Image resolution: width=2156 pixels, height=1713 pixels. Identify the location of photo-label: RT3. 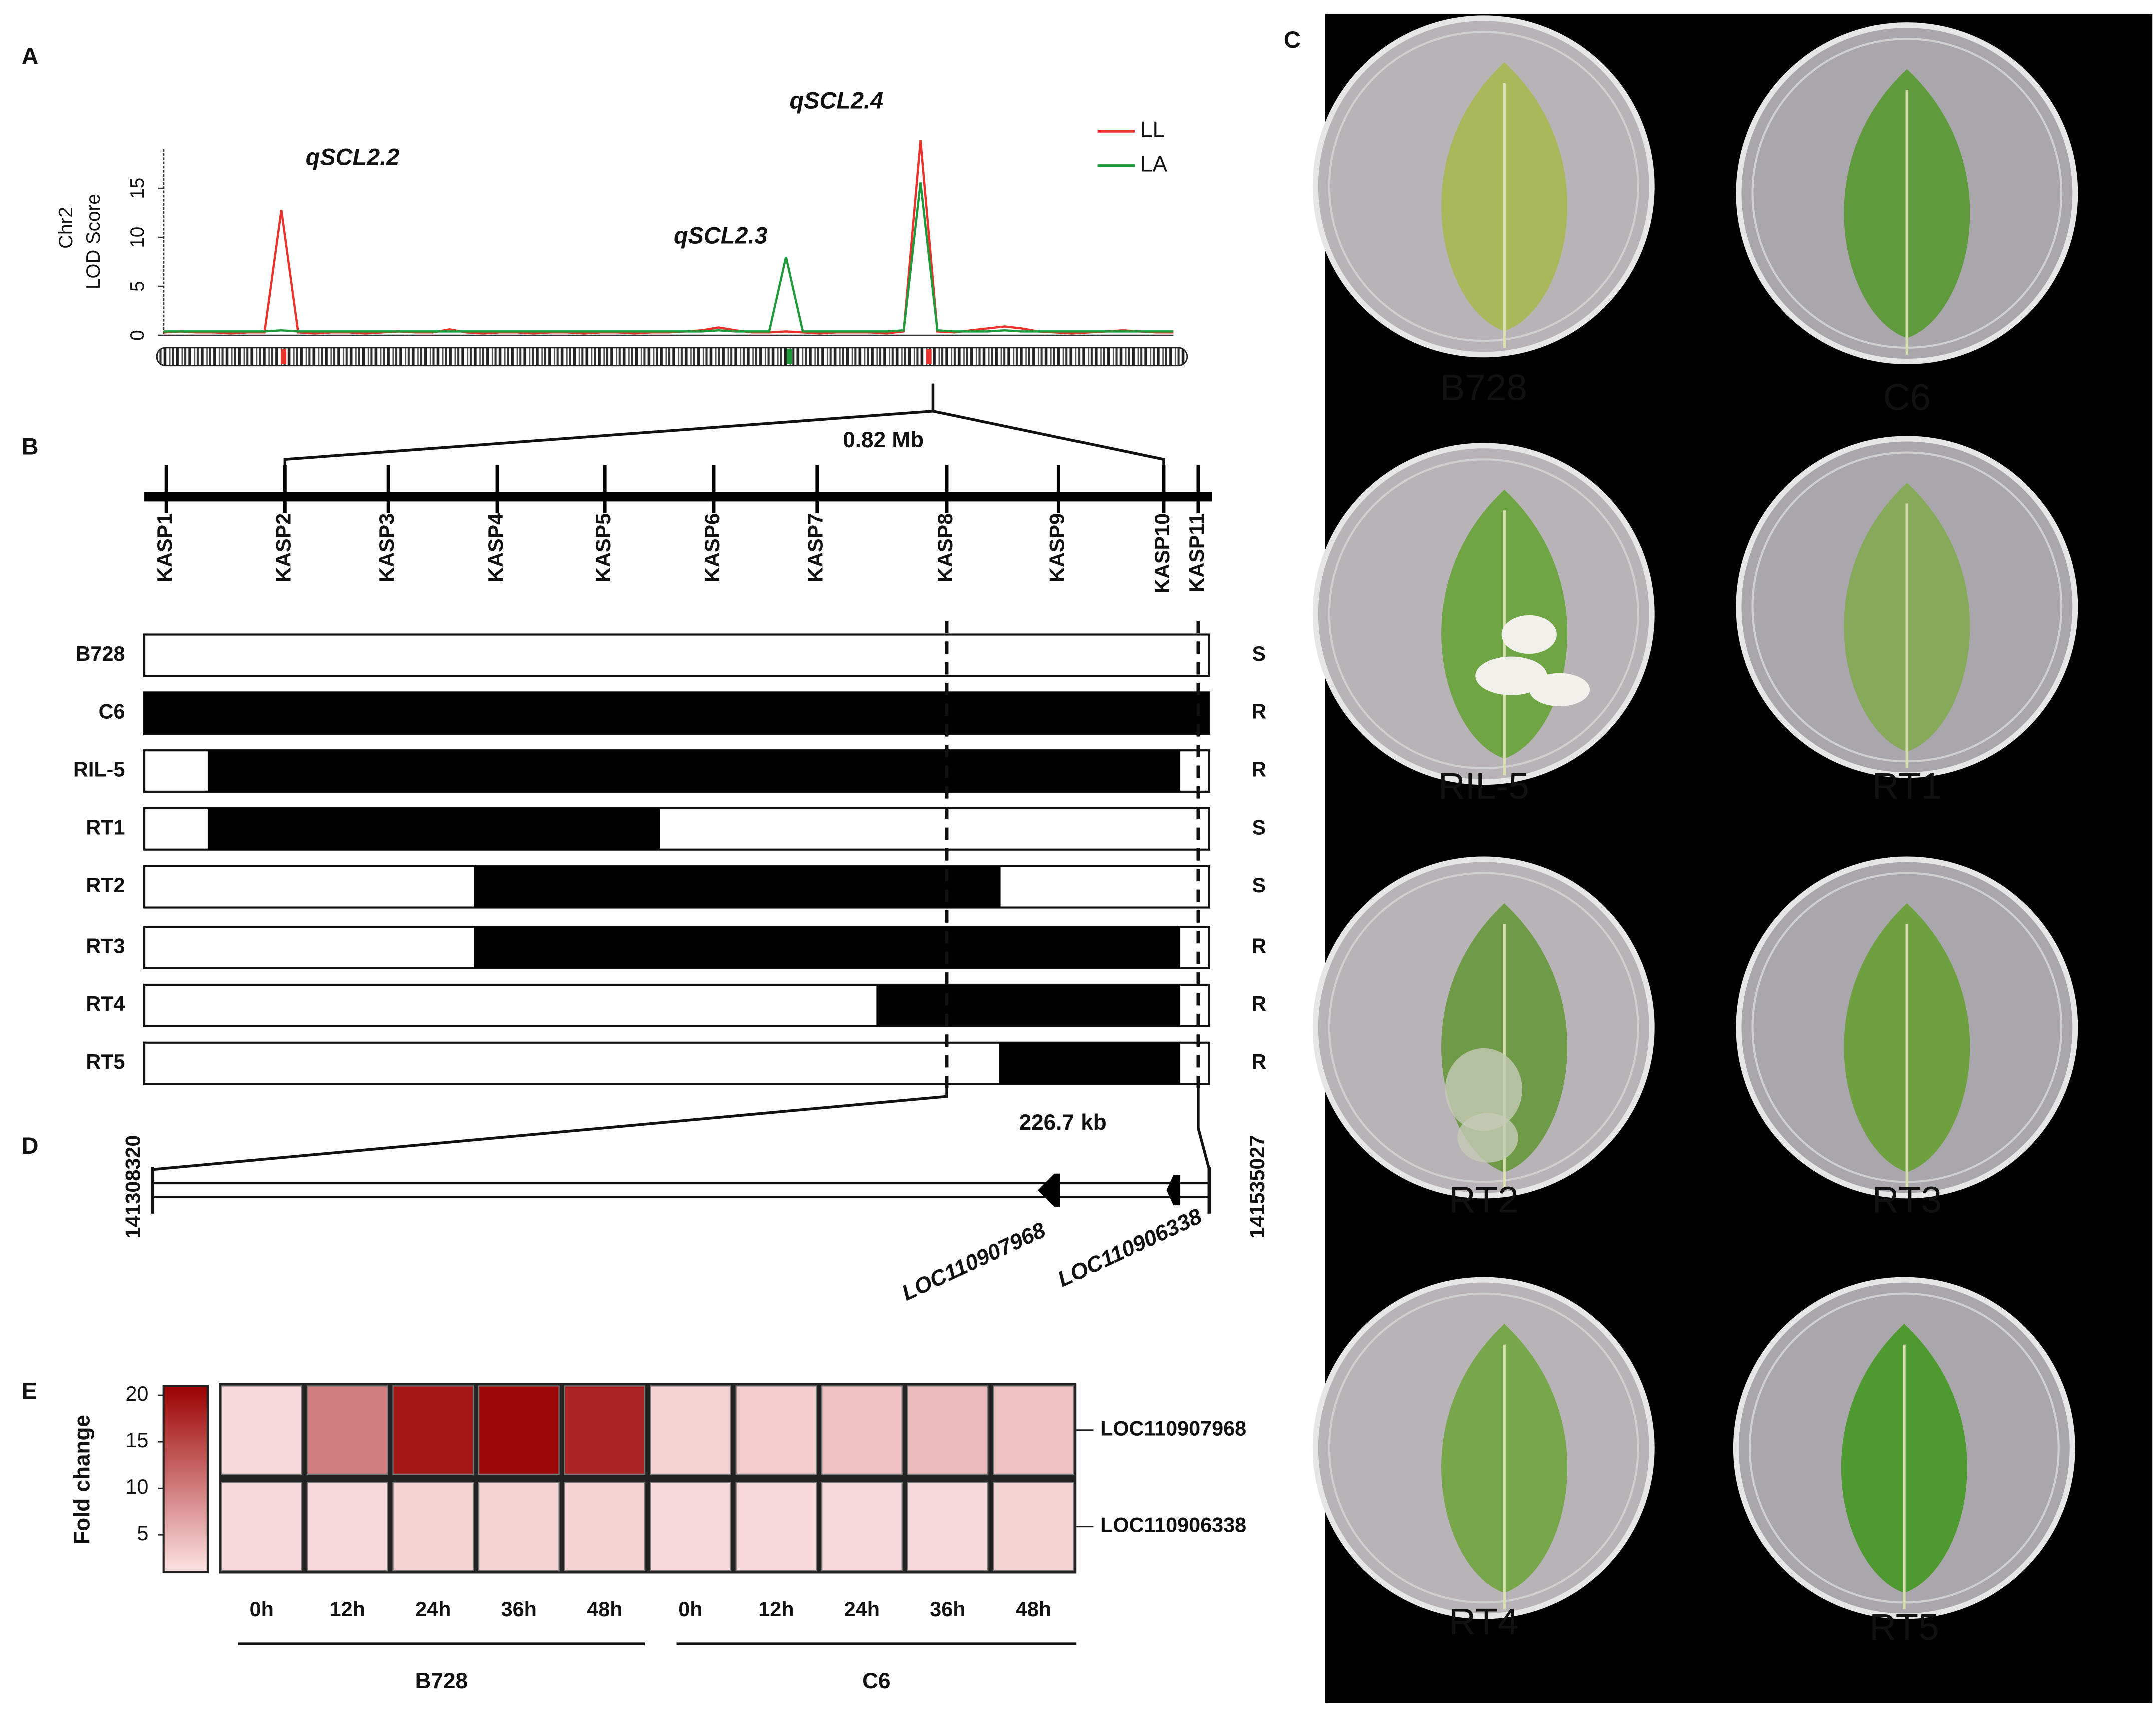
(1907, 1199).